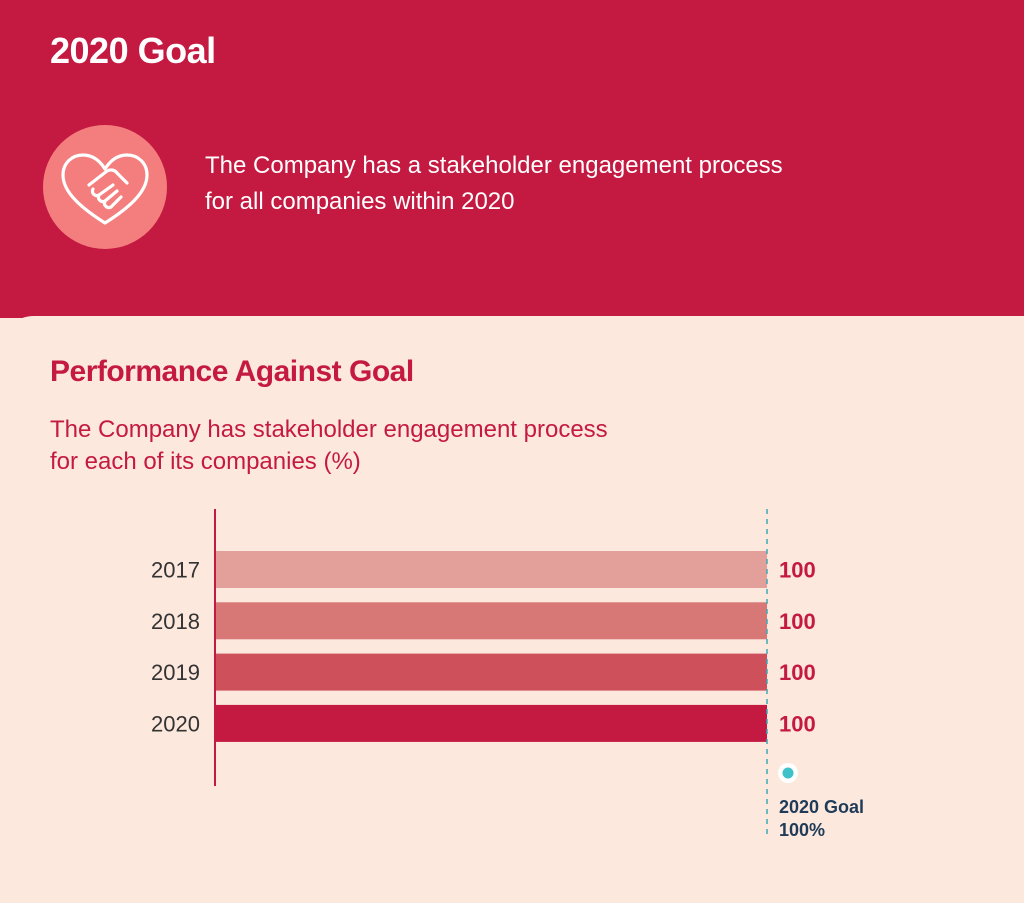  Describe the element at coordinates (491, 723) in the screenshot. I see `bar-2020` at that location.